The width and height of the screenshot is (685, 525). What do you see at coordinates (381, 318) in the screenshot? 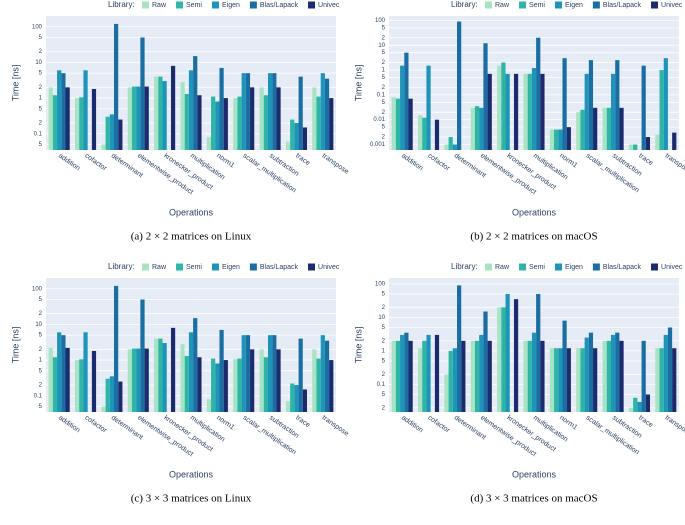
I see `y-tick-label: 10` at bounding box center [381, 318].